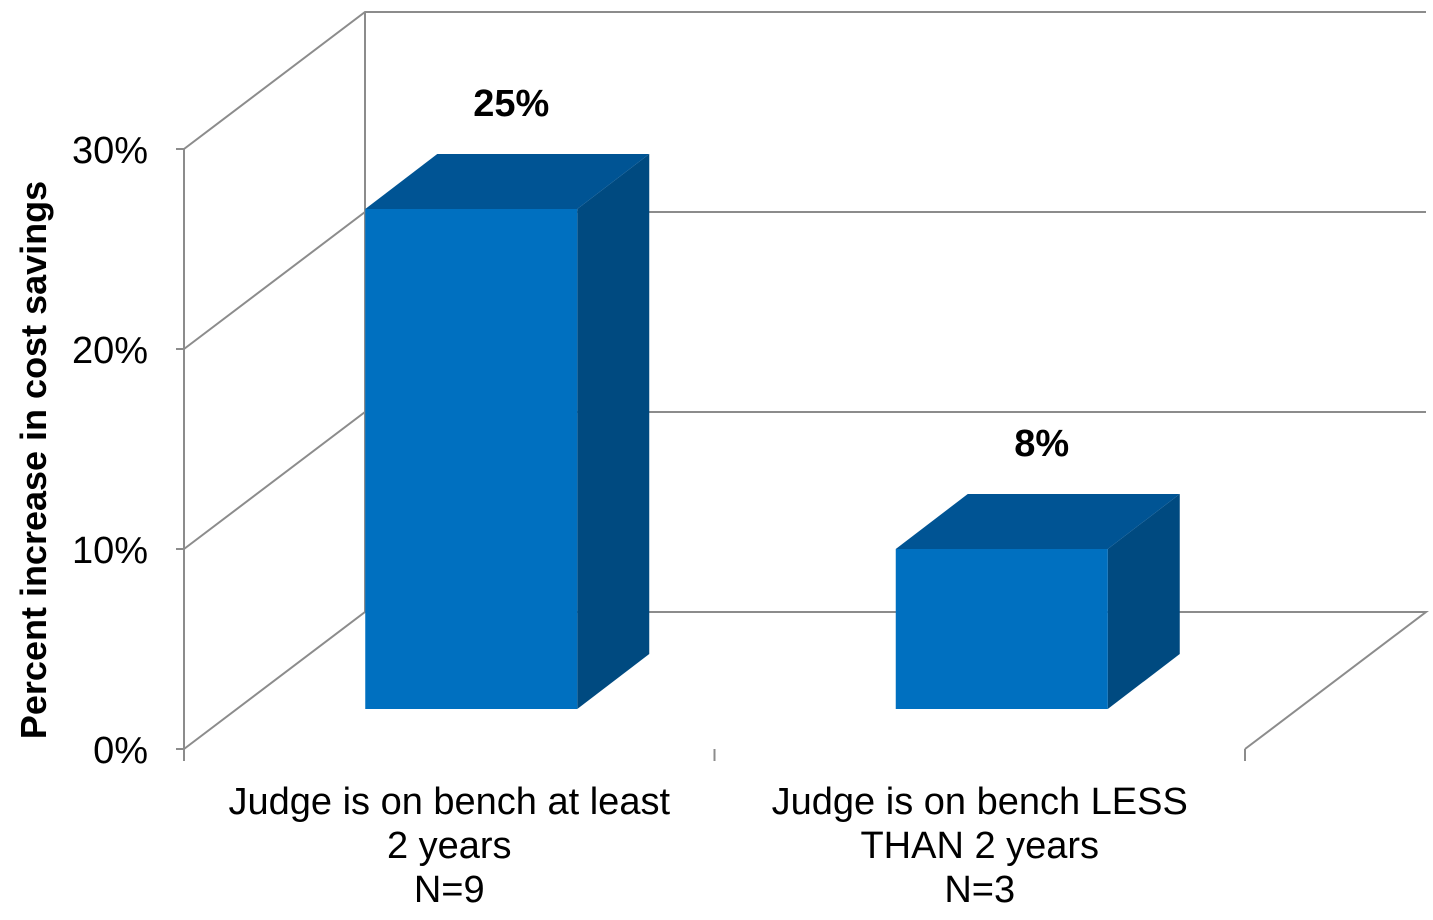  What do you see at coordinates (128, 451) in the screenshot?
I see `y-axis: 0% 10% 20% 30%` at bounding box center [128, 451].